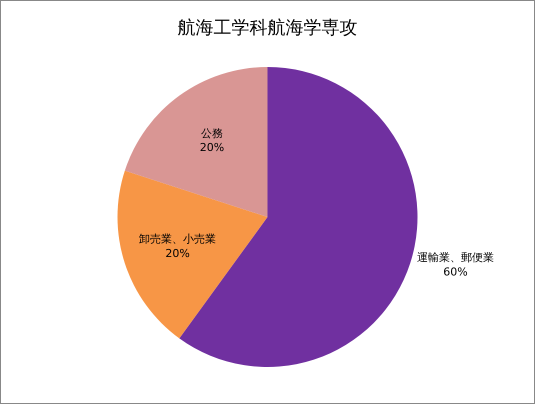 The width and height of the screenshot is (535, 404). I want to click on slice-label: 公務, so click(211, 133).